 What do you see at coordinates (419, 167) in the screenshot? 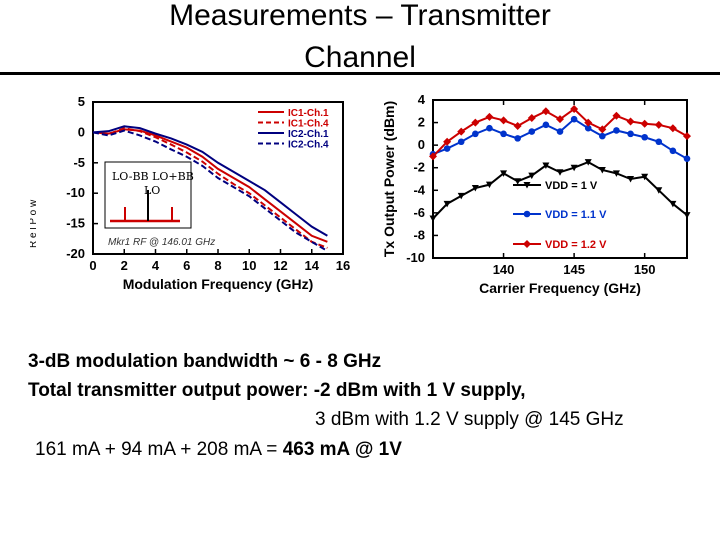
I see `right-ytick-label: -2` at bounding box center [419, 167].